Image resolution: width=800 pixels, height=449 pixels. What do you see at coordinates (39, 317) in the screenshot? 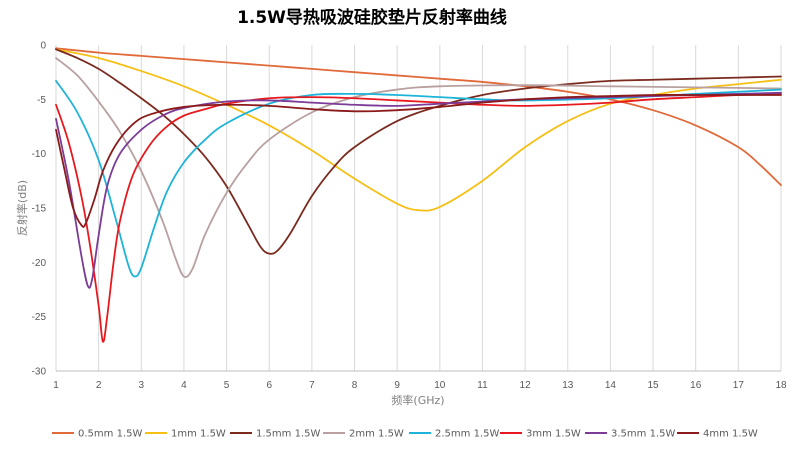
I see `y-tick-label: -25` at bounding box center [39, 317].